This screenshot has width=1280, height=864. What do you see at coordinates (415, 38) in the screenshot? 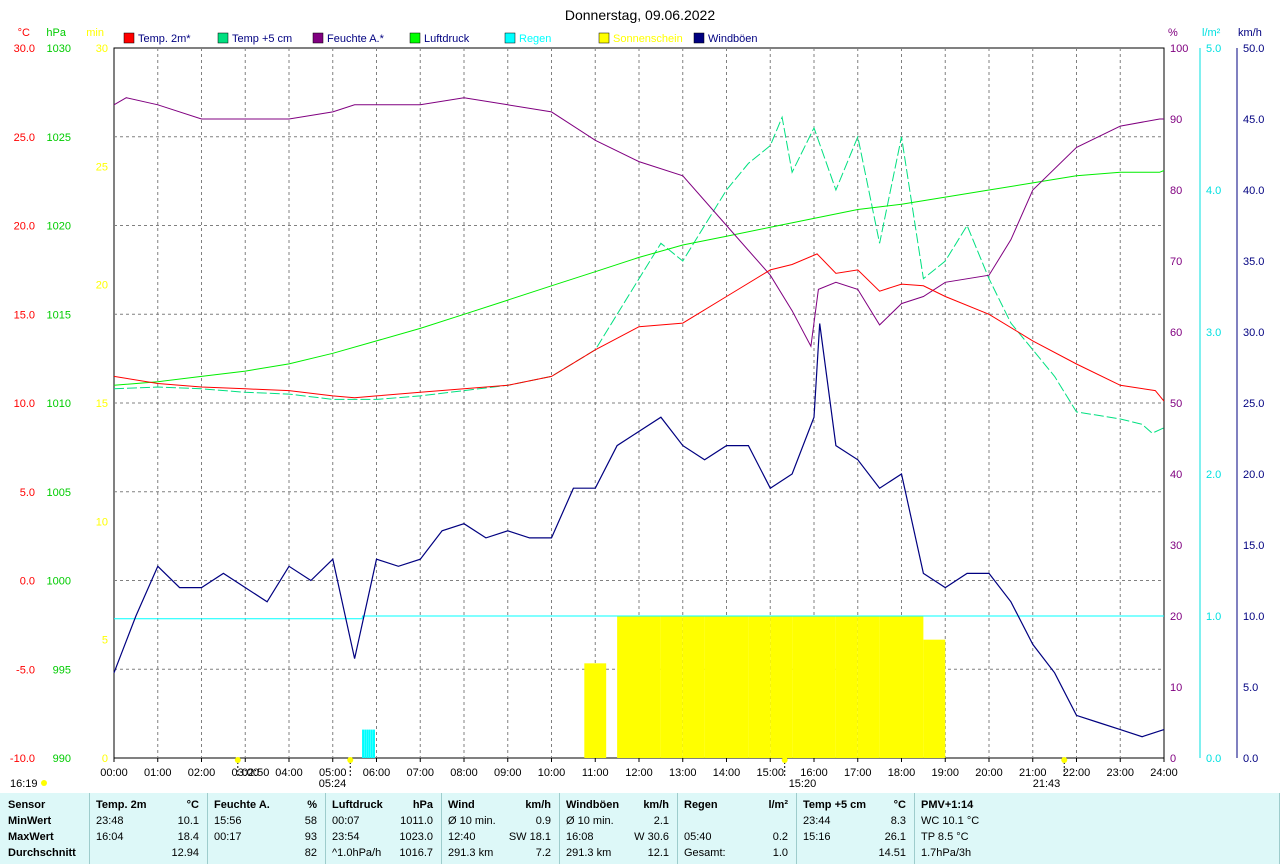
I see `legend-swatch` at bounding box center [415, 38].